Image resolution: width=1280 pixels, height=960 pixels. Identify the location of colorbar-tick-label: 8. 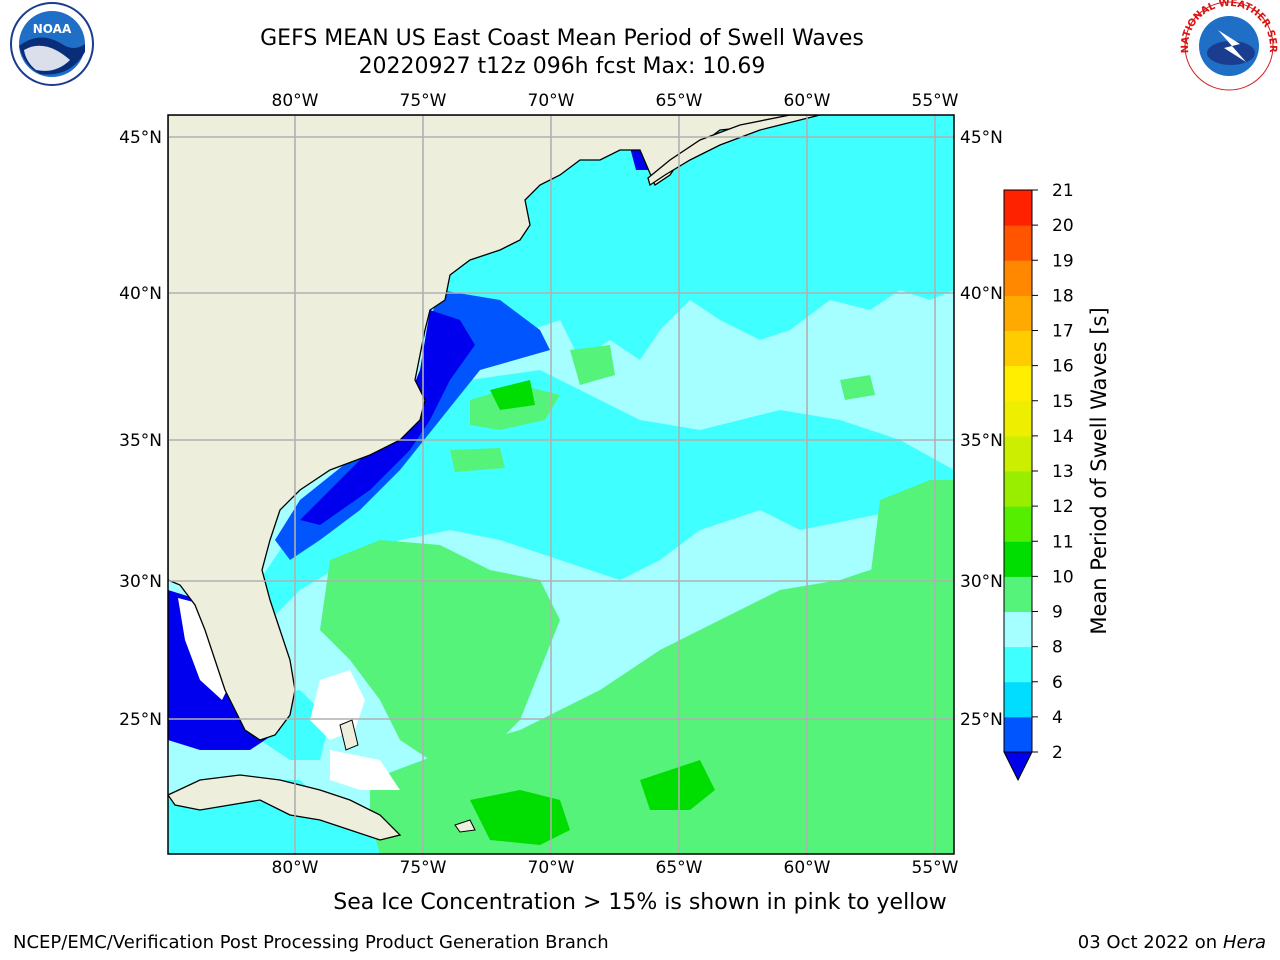
(1057, 648).